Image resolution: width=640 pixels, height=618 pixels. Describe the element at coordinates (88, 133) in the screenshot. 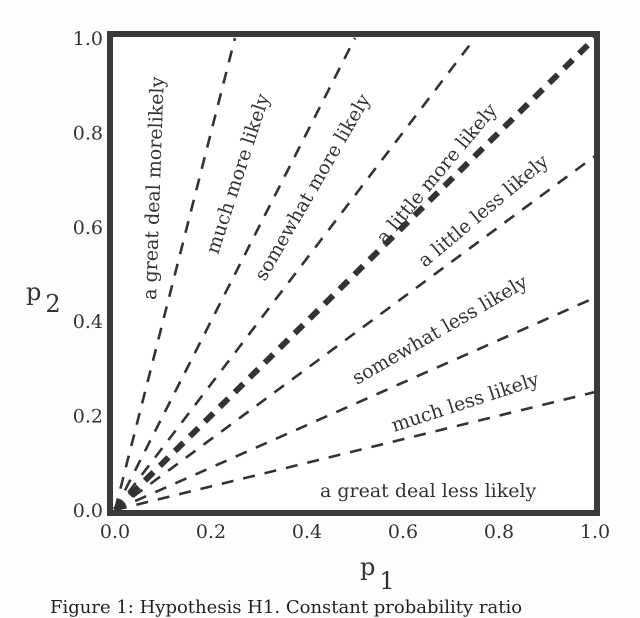

I see `y-tick-label: 0.8` at that location.